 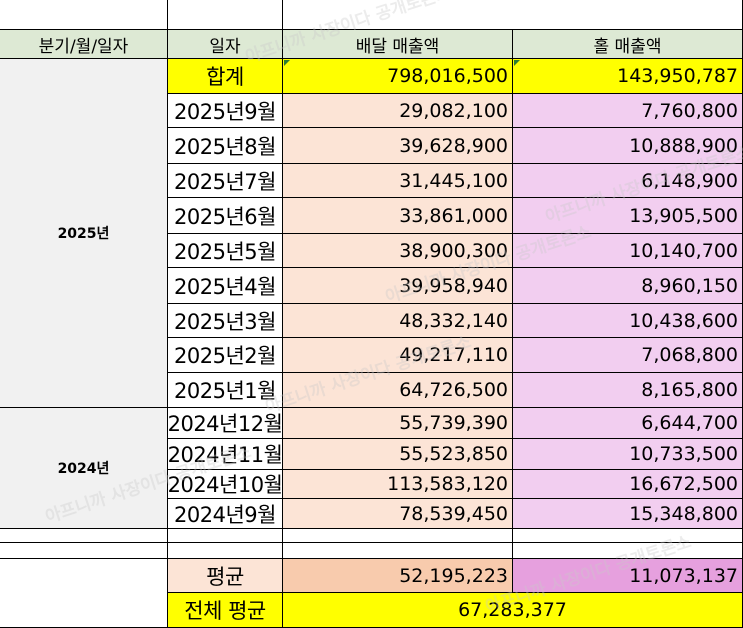 What do you see at coordinates (225, 321) in the screenshot?
I see `month-cell: 2025년3월` at bounding box center [225, 321].